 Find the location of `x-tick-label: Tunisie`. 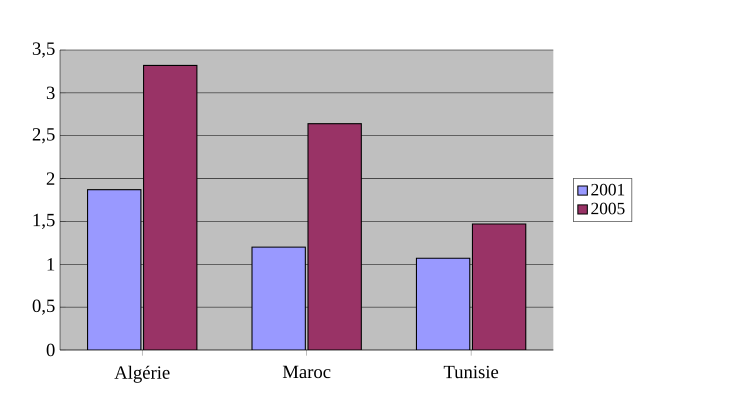

x-tick-label: Tunisie is located at coordinates (471, 372).